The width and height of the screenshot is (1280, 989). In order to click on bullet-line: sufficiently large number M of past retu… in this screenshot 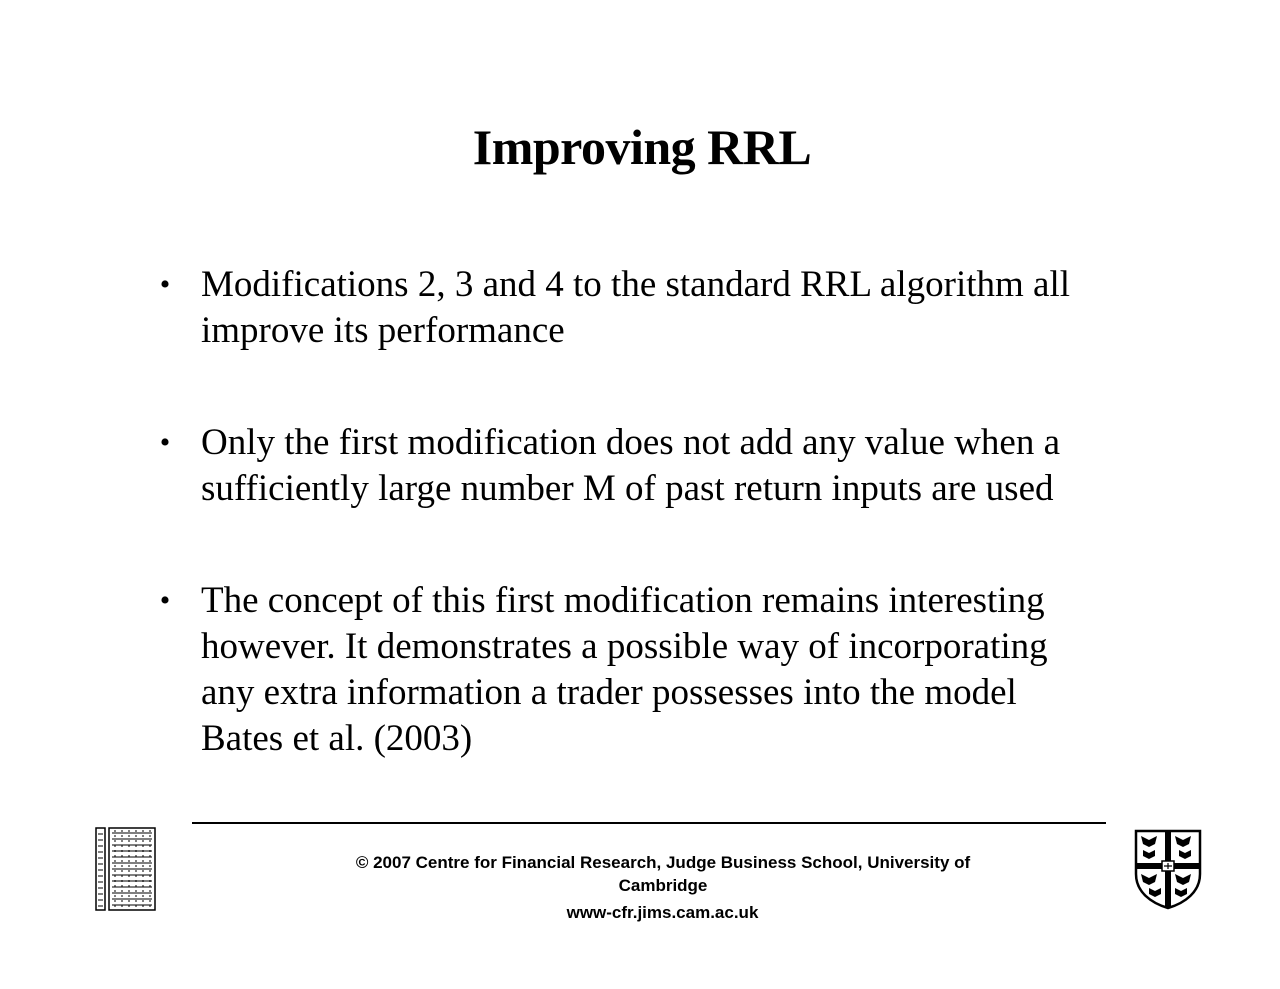, I will do `click(627, 488)`.